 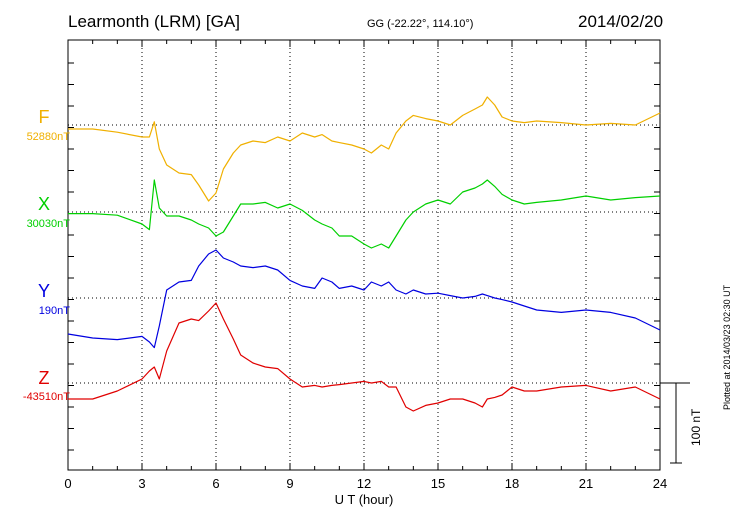 What do you see at coordinates (420, 24) in the screenshot?
I see `station-coordinates: GG (-22.22°, 114.10°)` at bounding box center [420, 24].